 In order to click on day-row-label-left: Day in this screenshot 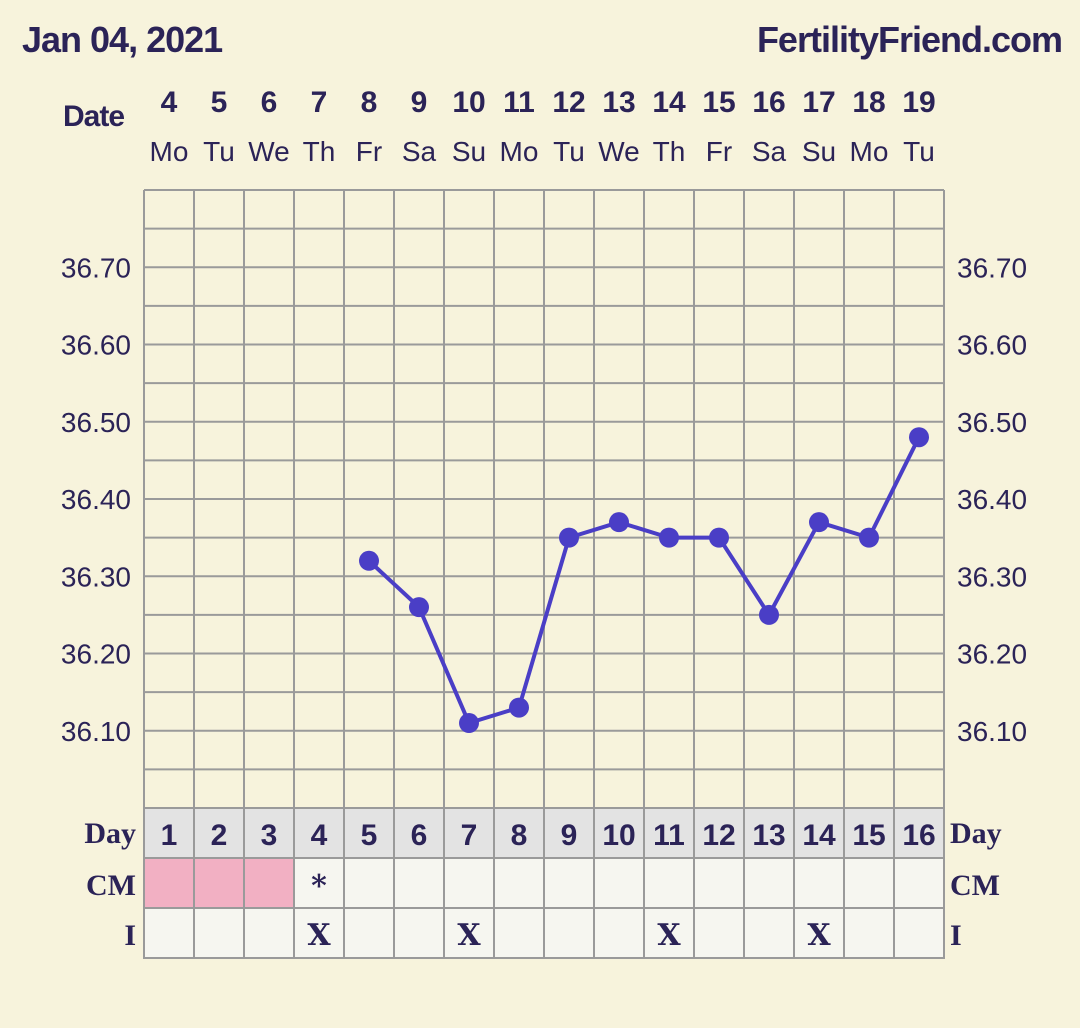, I will do `click(110, 833)`.